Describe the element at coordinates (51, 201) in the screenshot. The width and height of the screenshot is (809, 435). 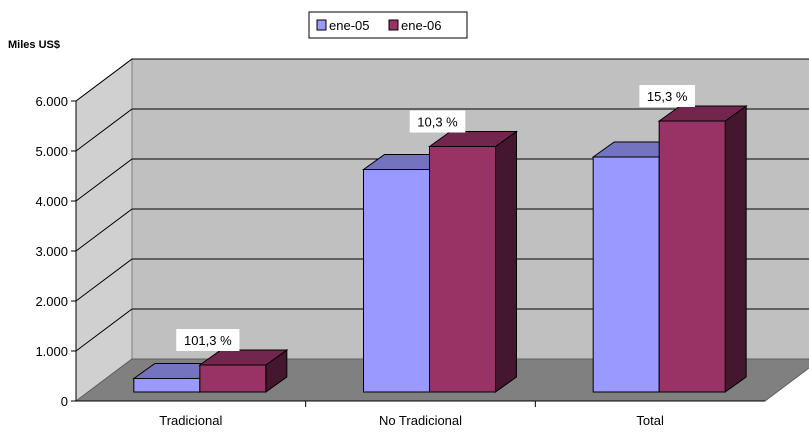
I see `y-tick-label: 4.000` at that location.